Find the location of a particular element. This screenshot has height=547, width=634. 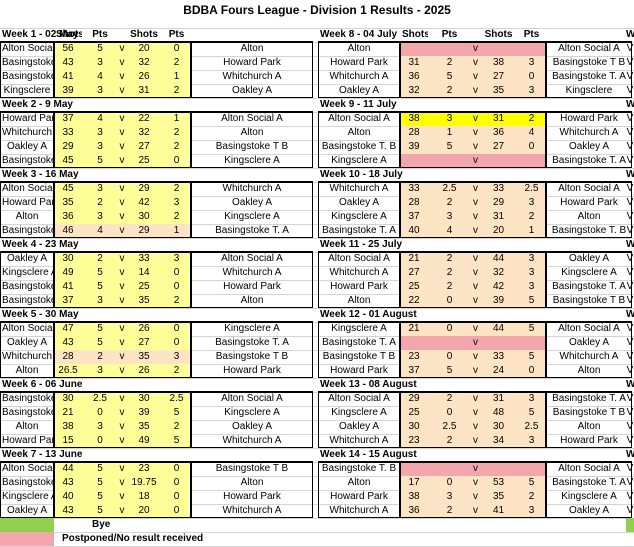

away-shots is located at coordinates (498, 469).